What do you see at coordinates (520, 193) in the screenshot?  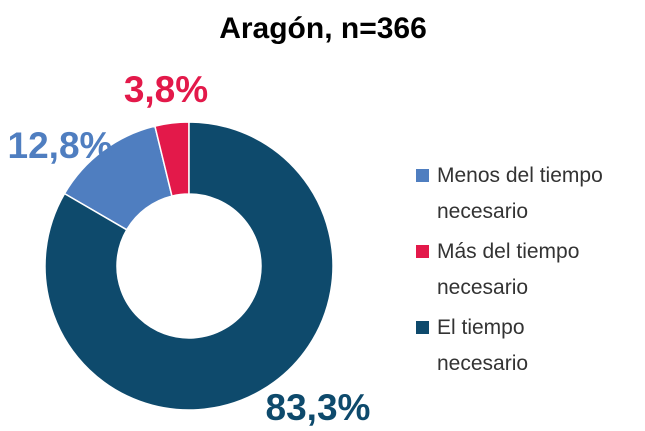 I see `legend-label: Menos del tiempo necesario` at bounding box center [520, 193].